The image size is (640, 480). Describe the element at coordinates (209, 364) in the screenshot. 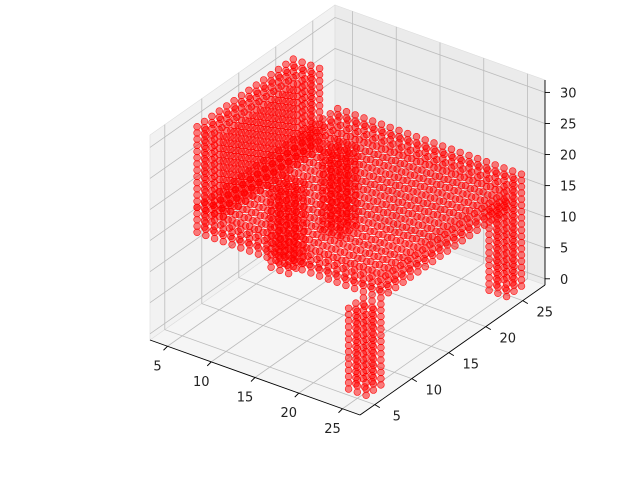

I see `x-tick-mark` at that location.